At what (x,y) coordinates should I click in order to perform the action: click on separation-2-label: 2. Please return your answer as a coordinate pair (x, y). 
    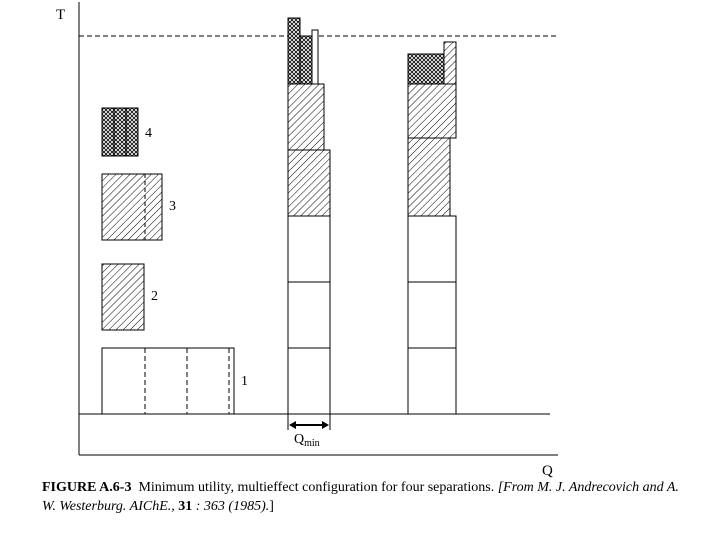
    Looking at the image, I should click on (154, 296).